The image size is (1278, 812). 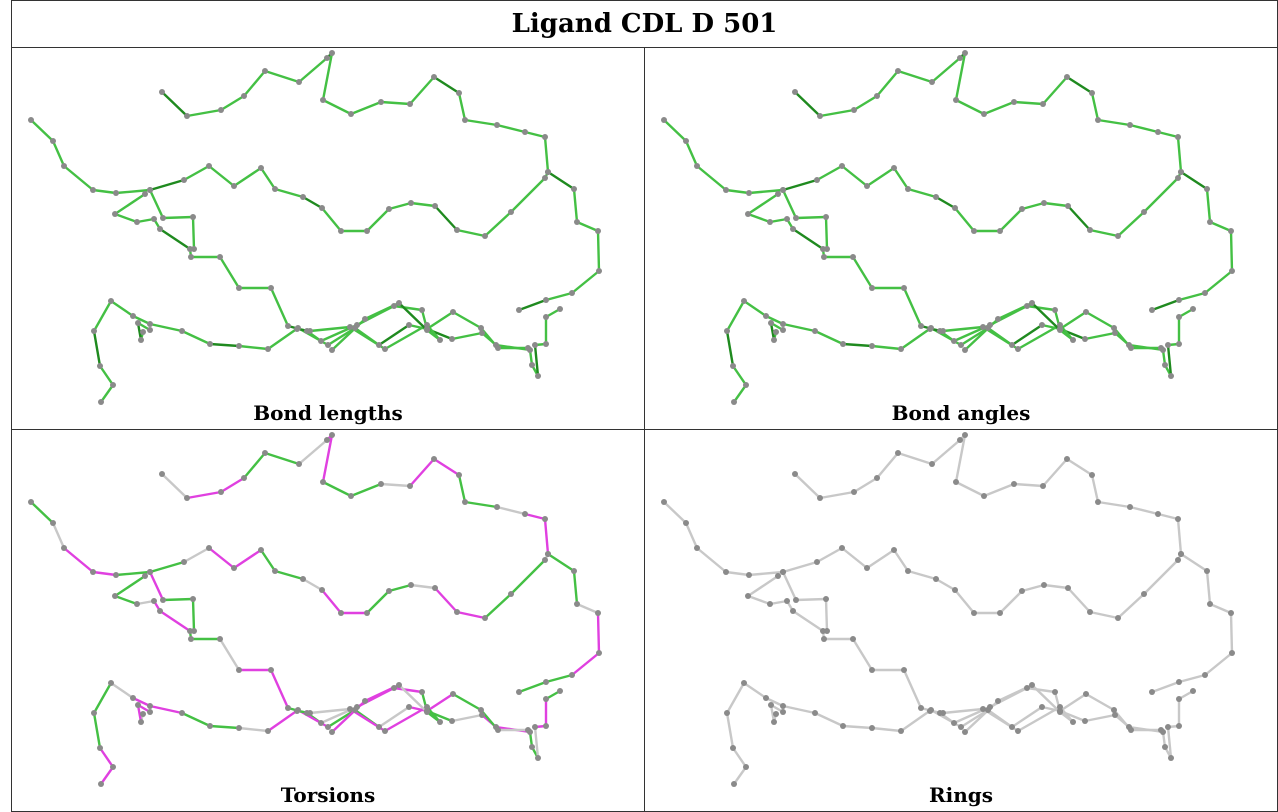 I want to click on ligand-title: Ligand CDL D 501, so click(x=644, y=24).